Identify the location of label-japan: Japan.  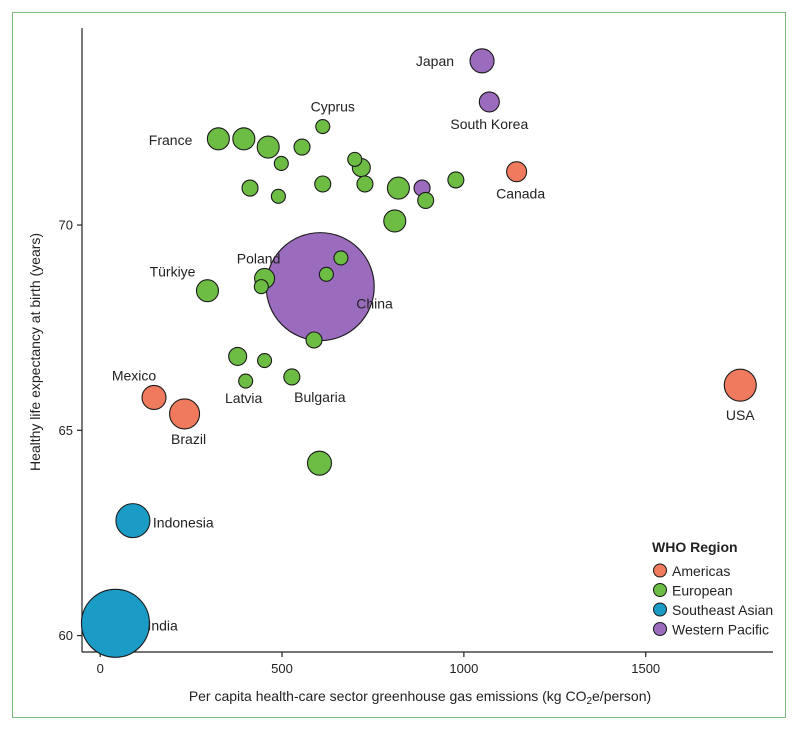
(435, 61).